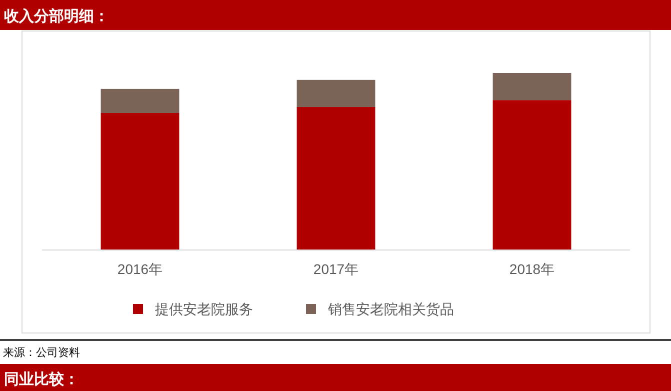  I want to click on x-tick-label: 2017年, so click(336, 268).